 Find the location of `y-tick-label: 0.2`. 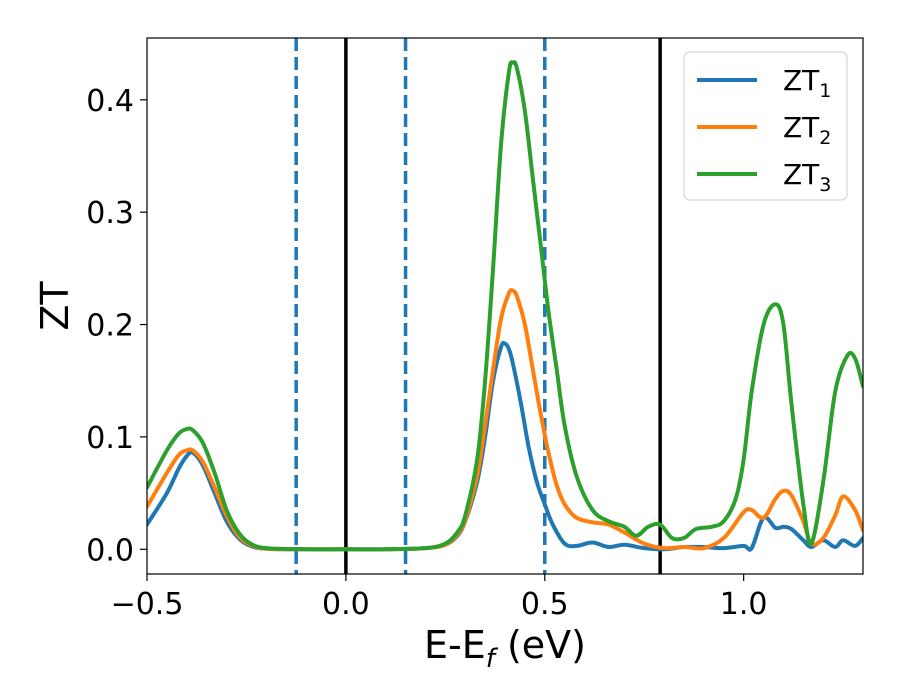

y-tick-label: 0.2 is located at coordinates (110, 326).